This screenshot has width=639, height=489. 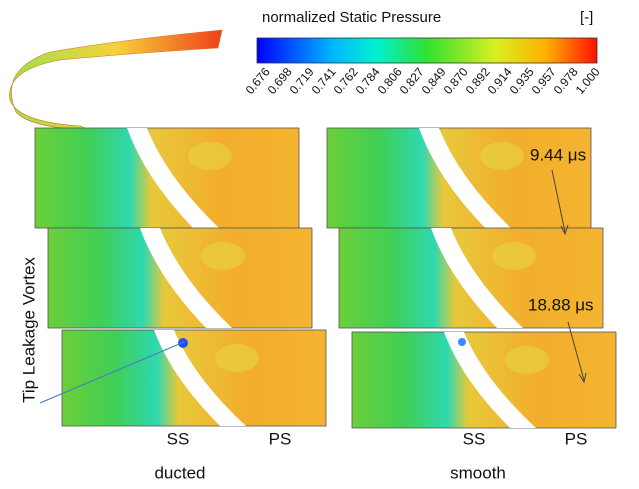 I want to click on colorbar, so click(x=427, y=50).